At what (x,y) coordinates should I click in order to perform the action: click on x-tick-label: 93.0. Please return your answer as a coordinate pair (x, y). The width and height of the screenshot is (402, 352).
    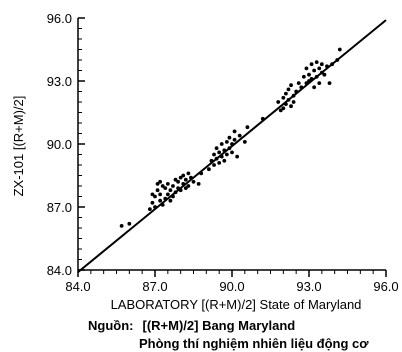
    Looking at the image, I should click on (308, 286).